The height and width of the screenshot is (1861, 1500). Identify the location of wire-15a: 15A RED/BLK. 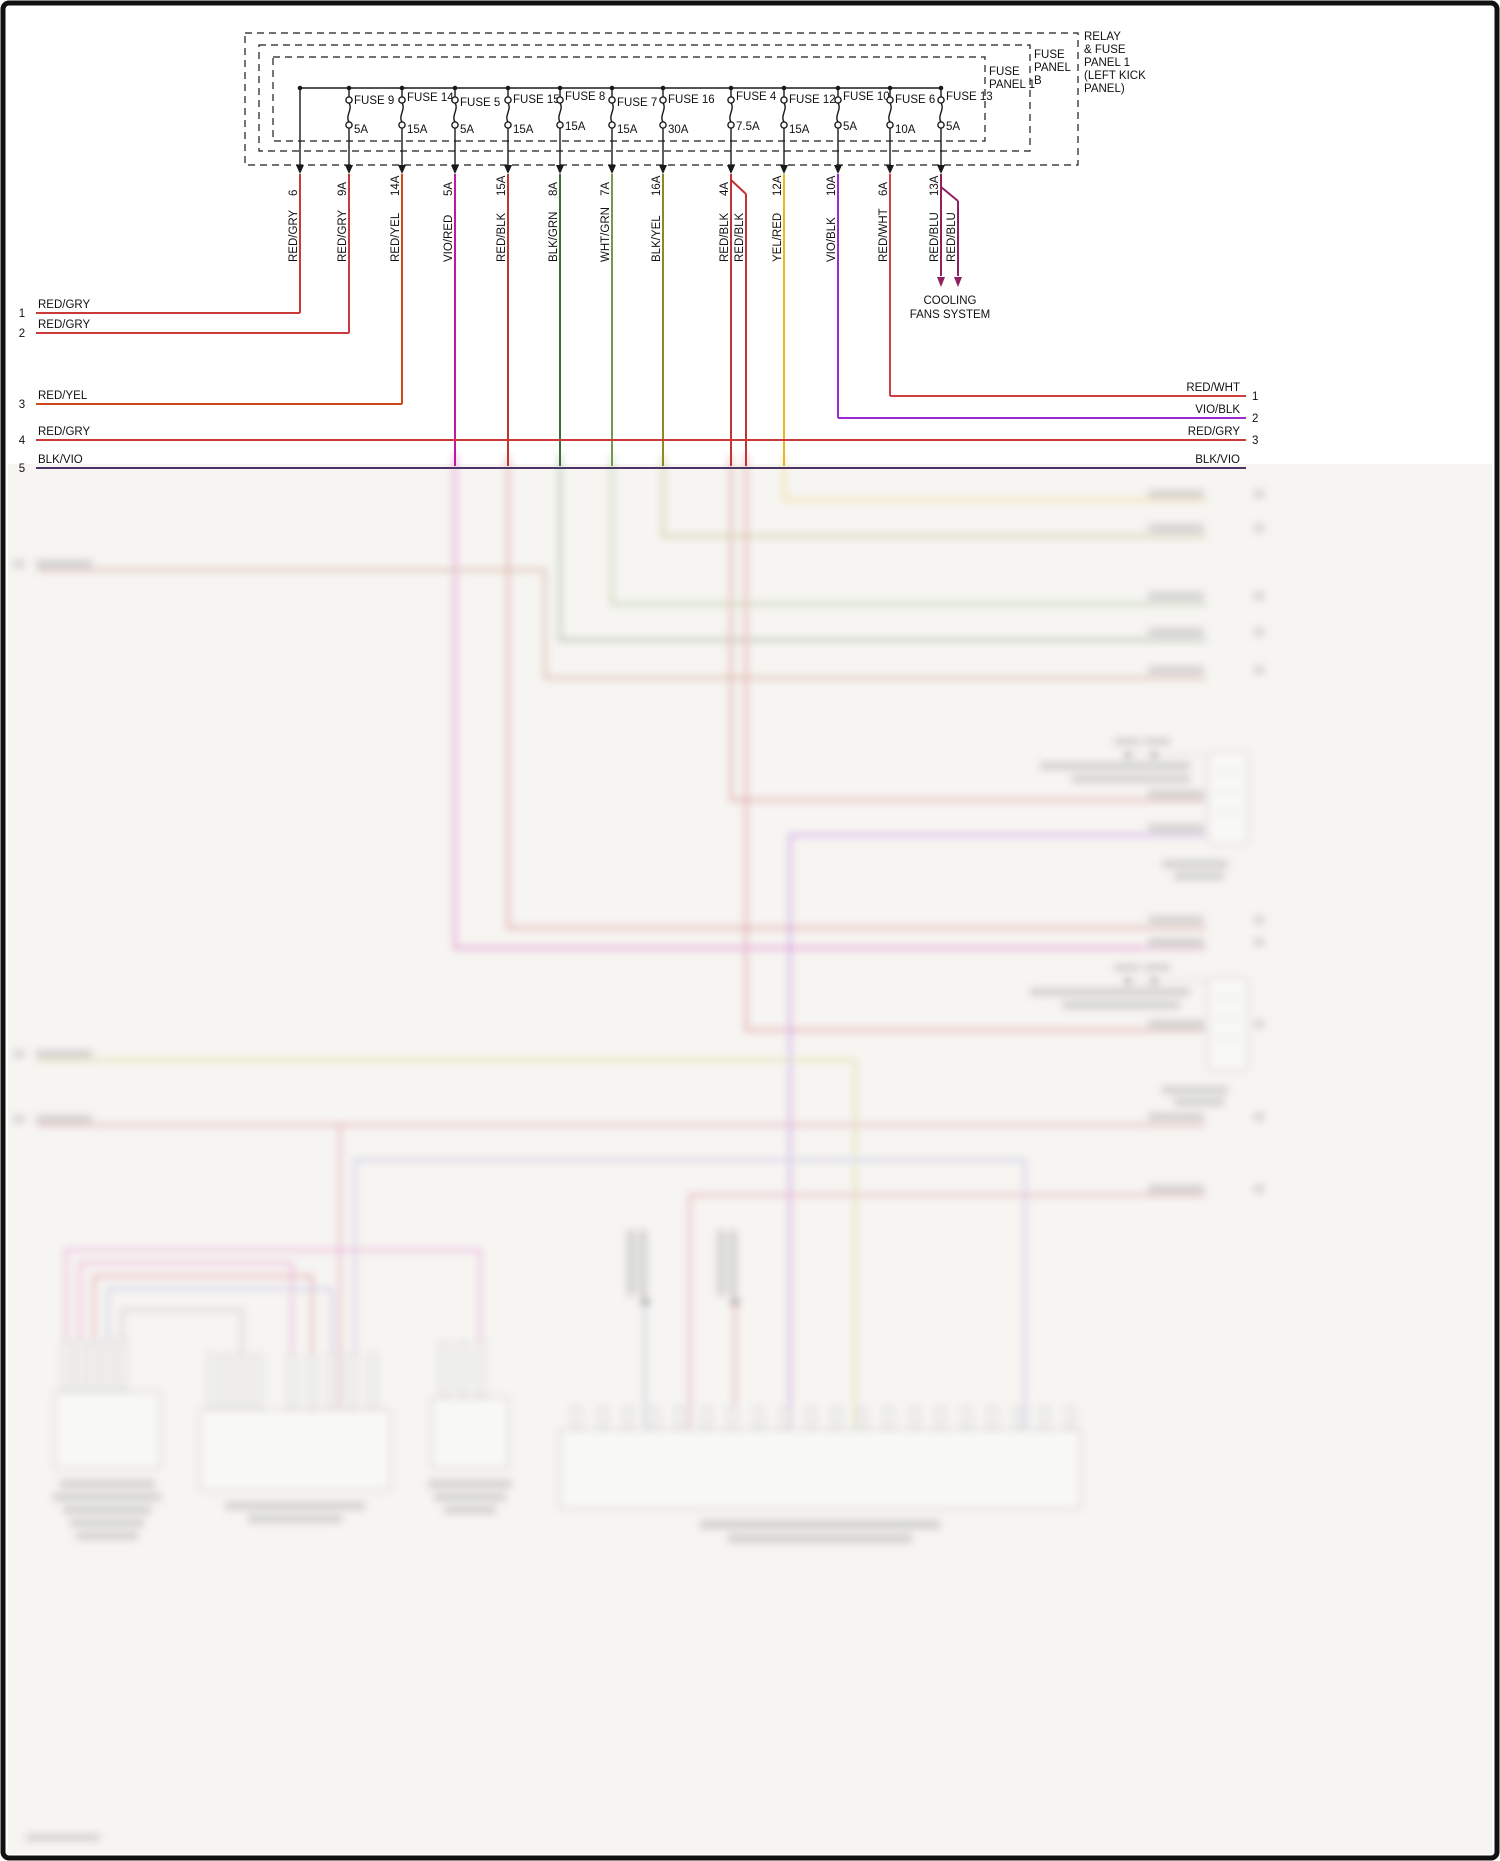
(504, 315).